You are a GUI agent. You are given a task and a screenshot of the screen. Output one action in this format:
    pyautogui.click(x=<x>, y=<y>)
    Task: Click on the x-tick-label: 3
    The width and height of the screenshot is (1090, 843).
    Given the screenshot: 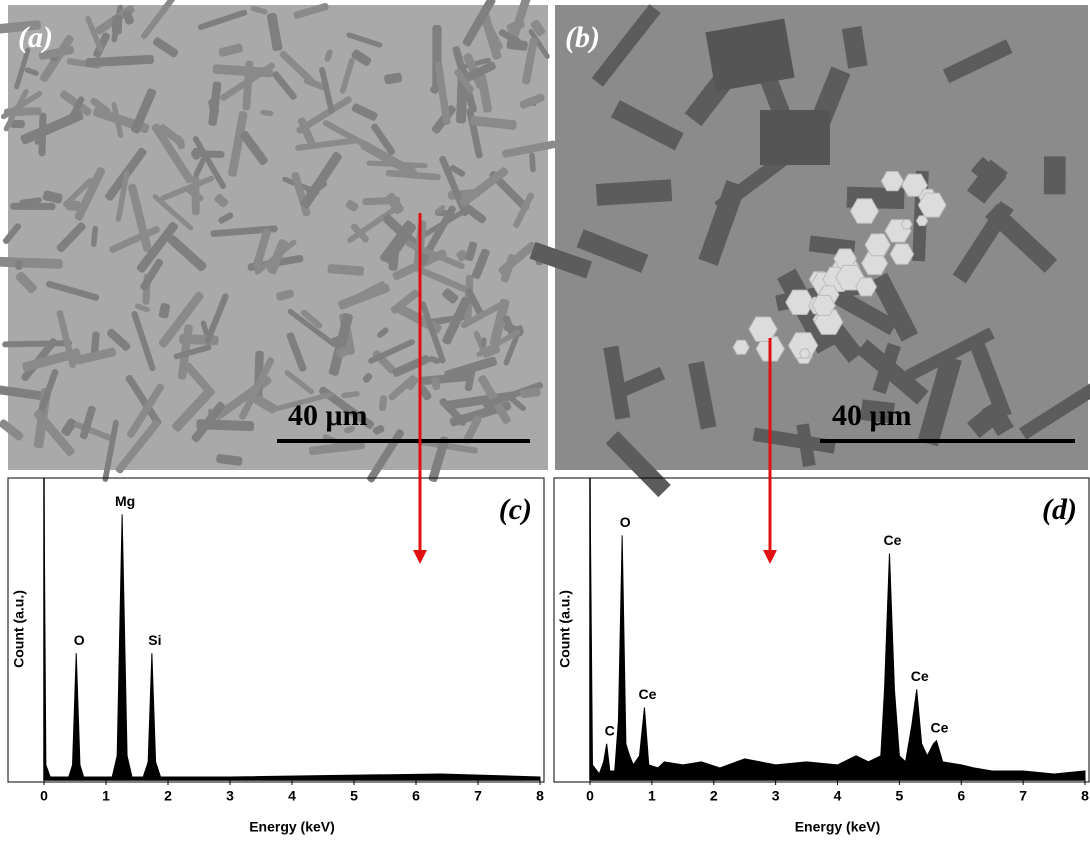 What is the action you would take?
    pyautogui.click(x=776, y=796)
    